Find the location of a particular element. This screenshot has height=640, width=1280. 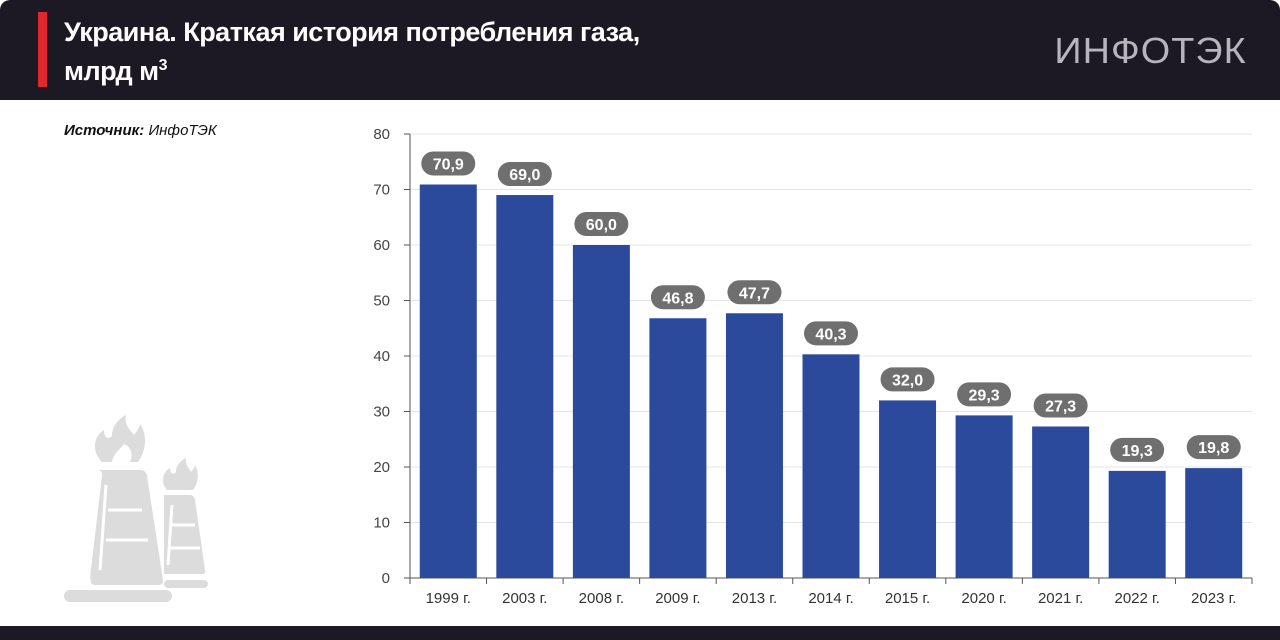

y-tick-label: 30 is located at coordinates (381, 412).